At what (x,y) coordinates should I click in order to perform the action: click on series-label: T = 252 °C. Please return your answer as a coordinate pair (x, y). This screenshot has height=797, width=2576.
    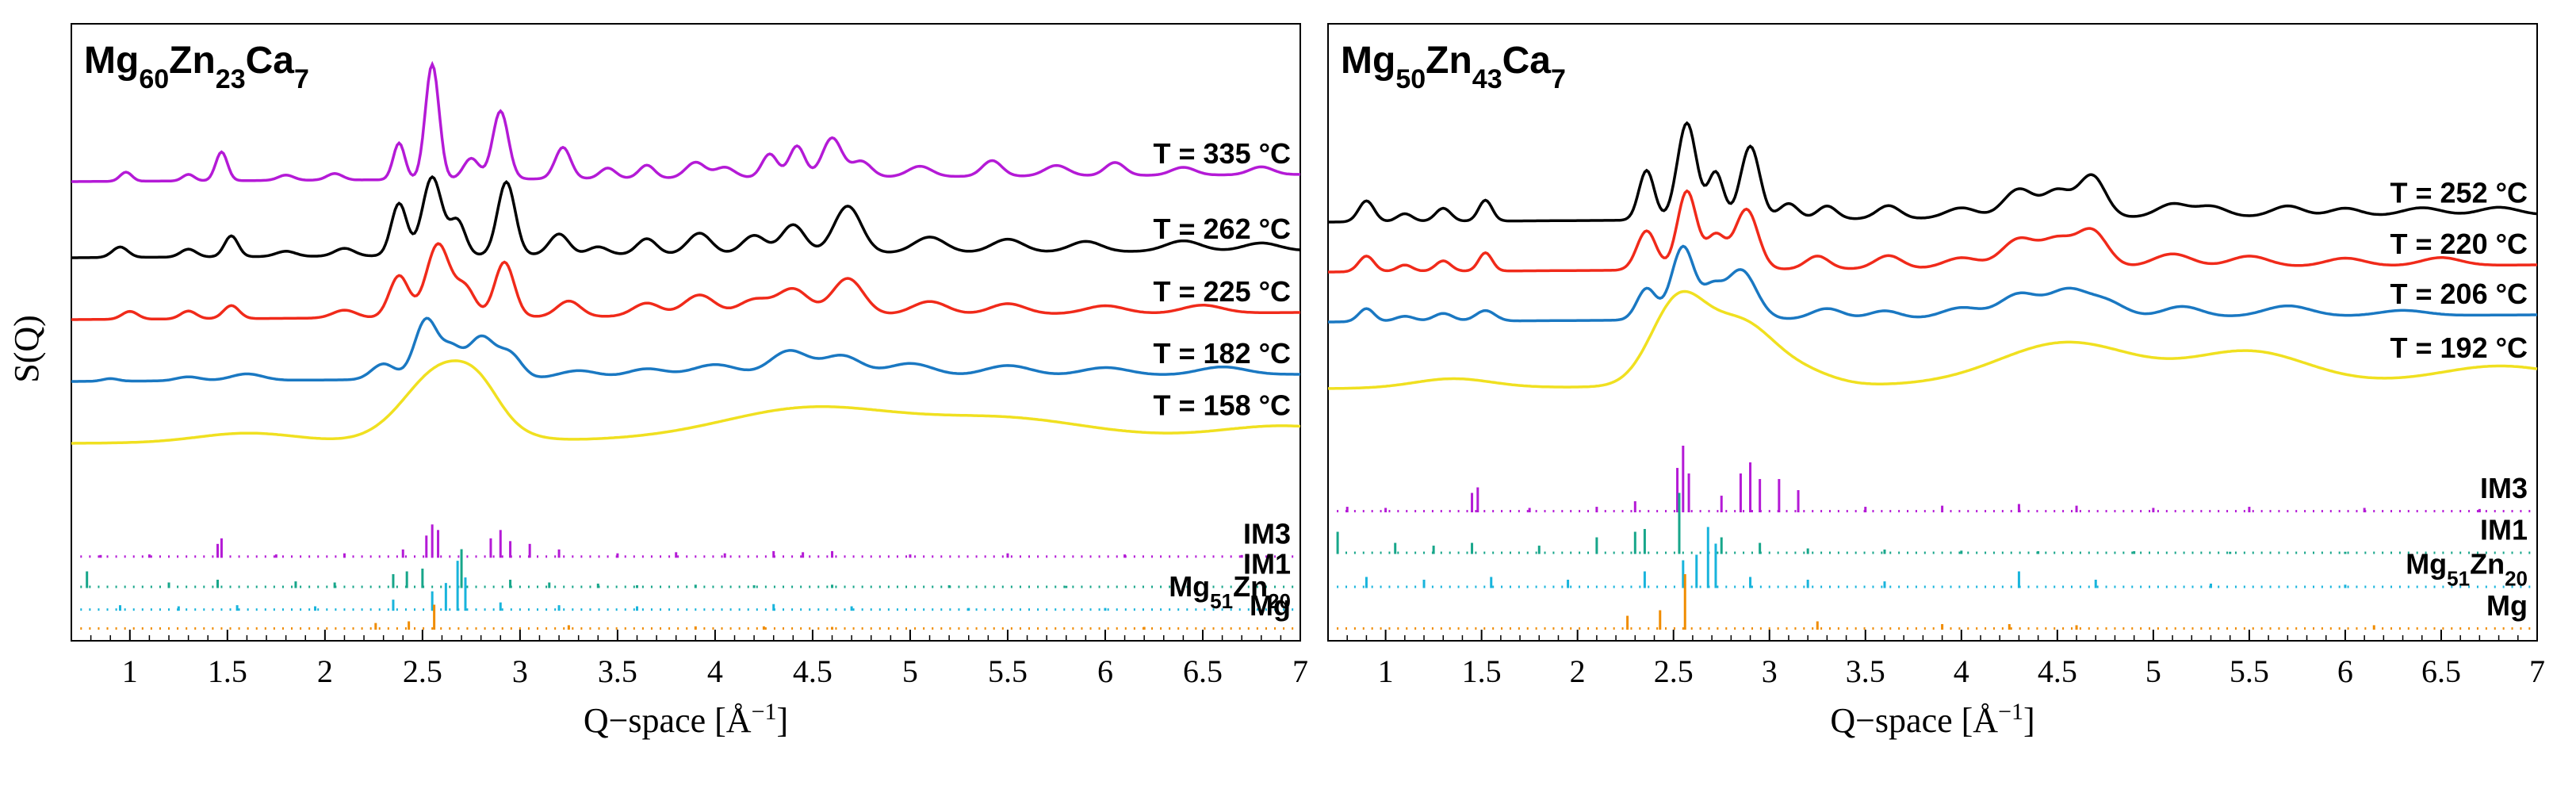
    Looking at the image, I should click on (2459, 193).